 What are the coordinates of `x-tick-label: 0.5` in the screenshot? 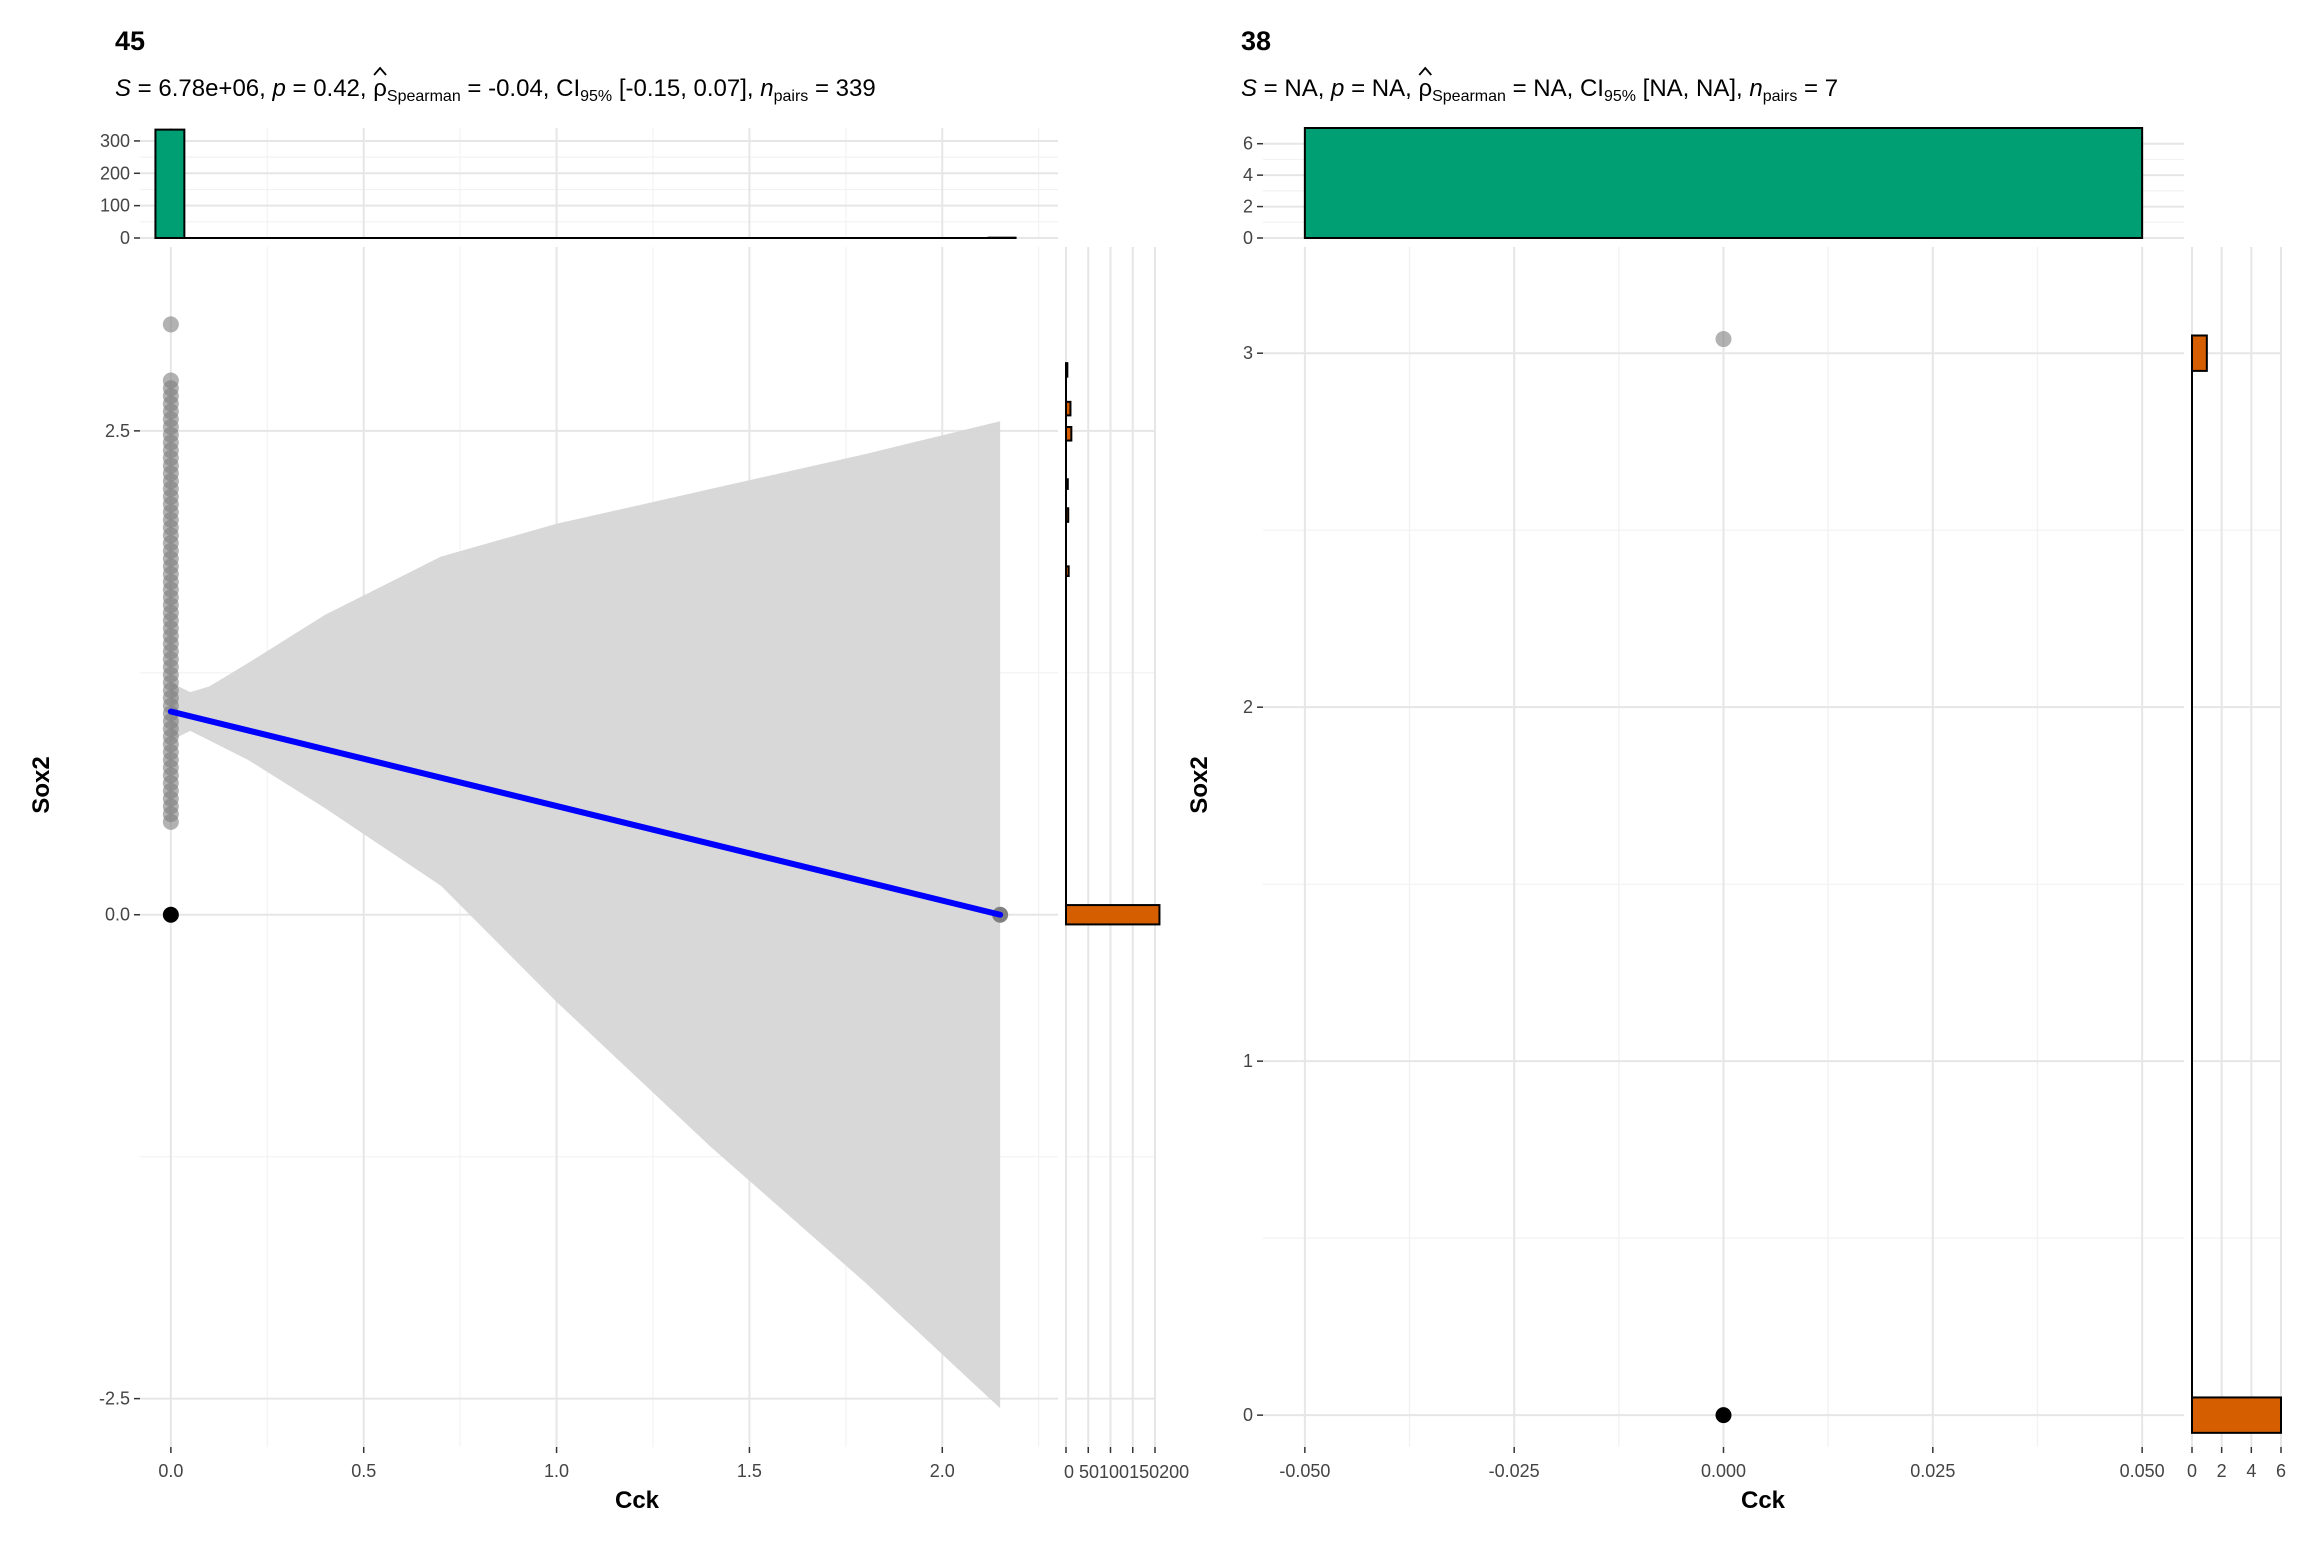 It's located at (363, 1471).